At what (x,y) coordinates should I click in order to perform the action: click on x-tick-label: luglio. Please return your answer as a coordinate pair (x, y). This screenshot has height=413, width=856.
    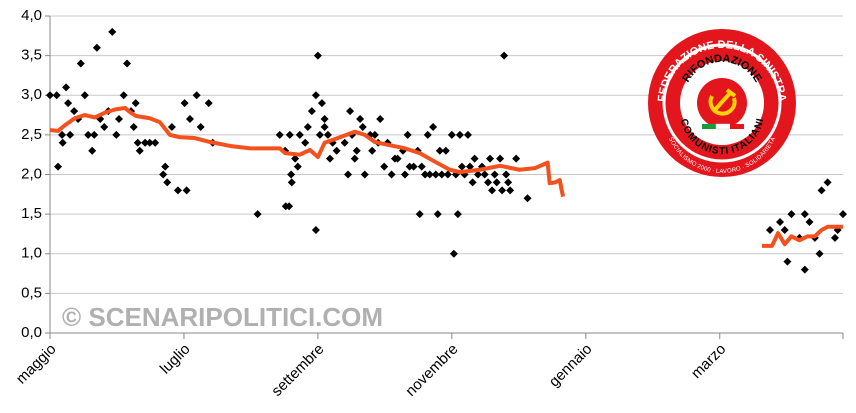
    Looking at the image, I should click on (175, 359).